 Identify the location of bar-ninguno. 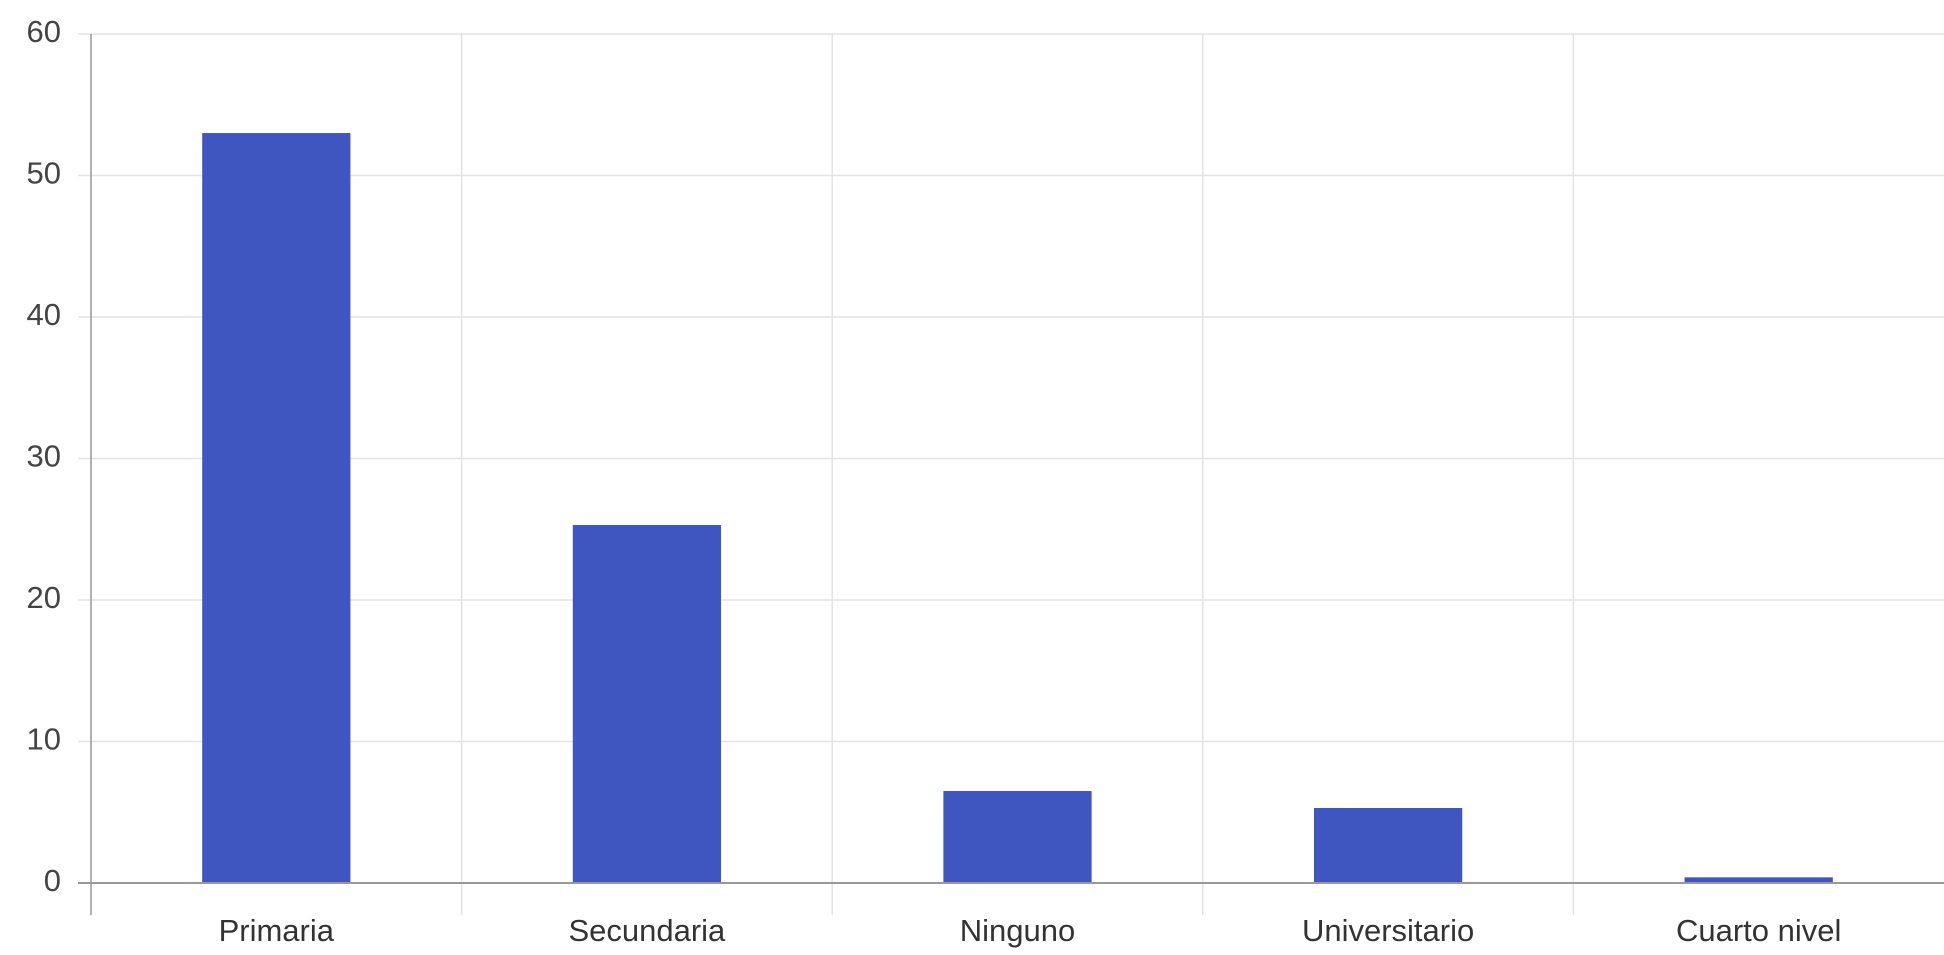
(1017, 837).